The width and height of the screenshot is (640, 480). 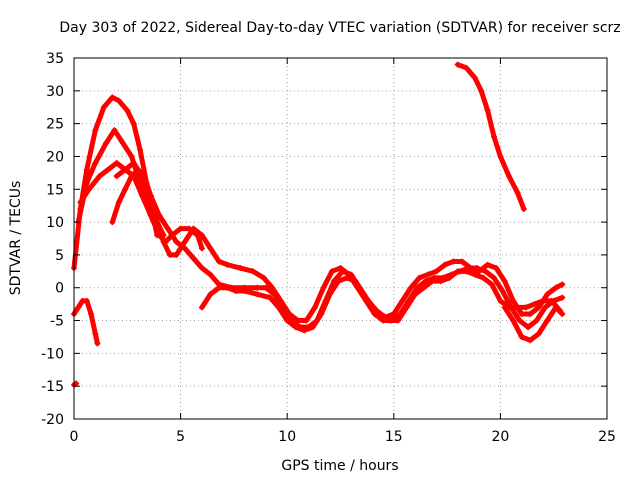 What do you see at coordinates (55, 59) in the screenshot?
I see `y-tick-label: 35` at bounding box center [55, 59].